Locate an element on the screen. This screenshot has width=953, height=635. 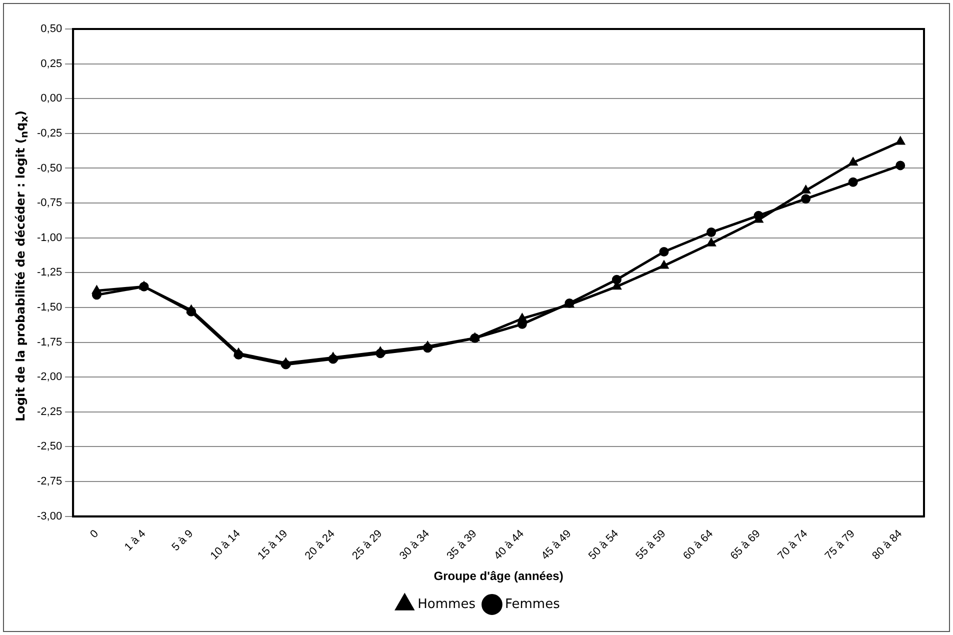
x-tick-label: 45 à 49 is located at coordinates (556, 545).